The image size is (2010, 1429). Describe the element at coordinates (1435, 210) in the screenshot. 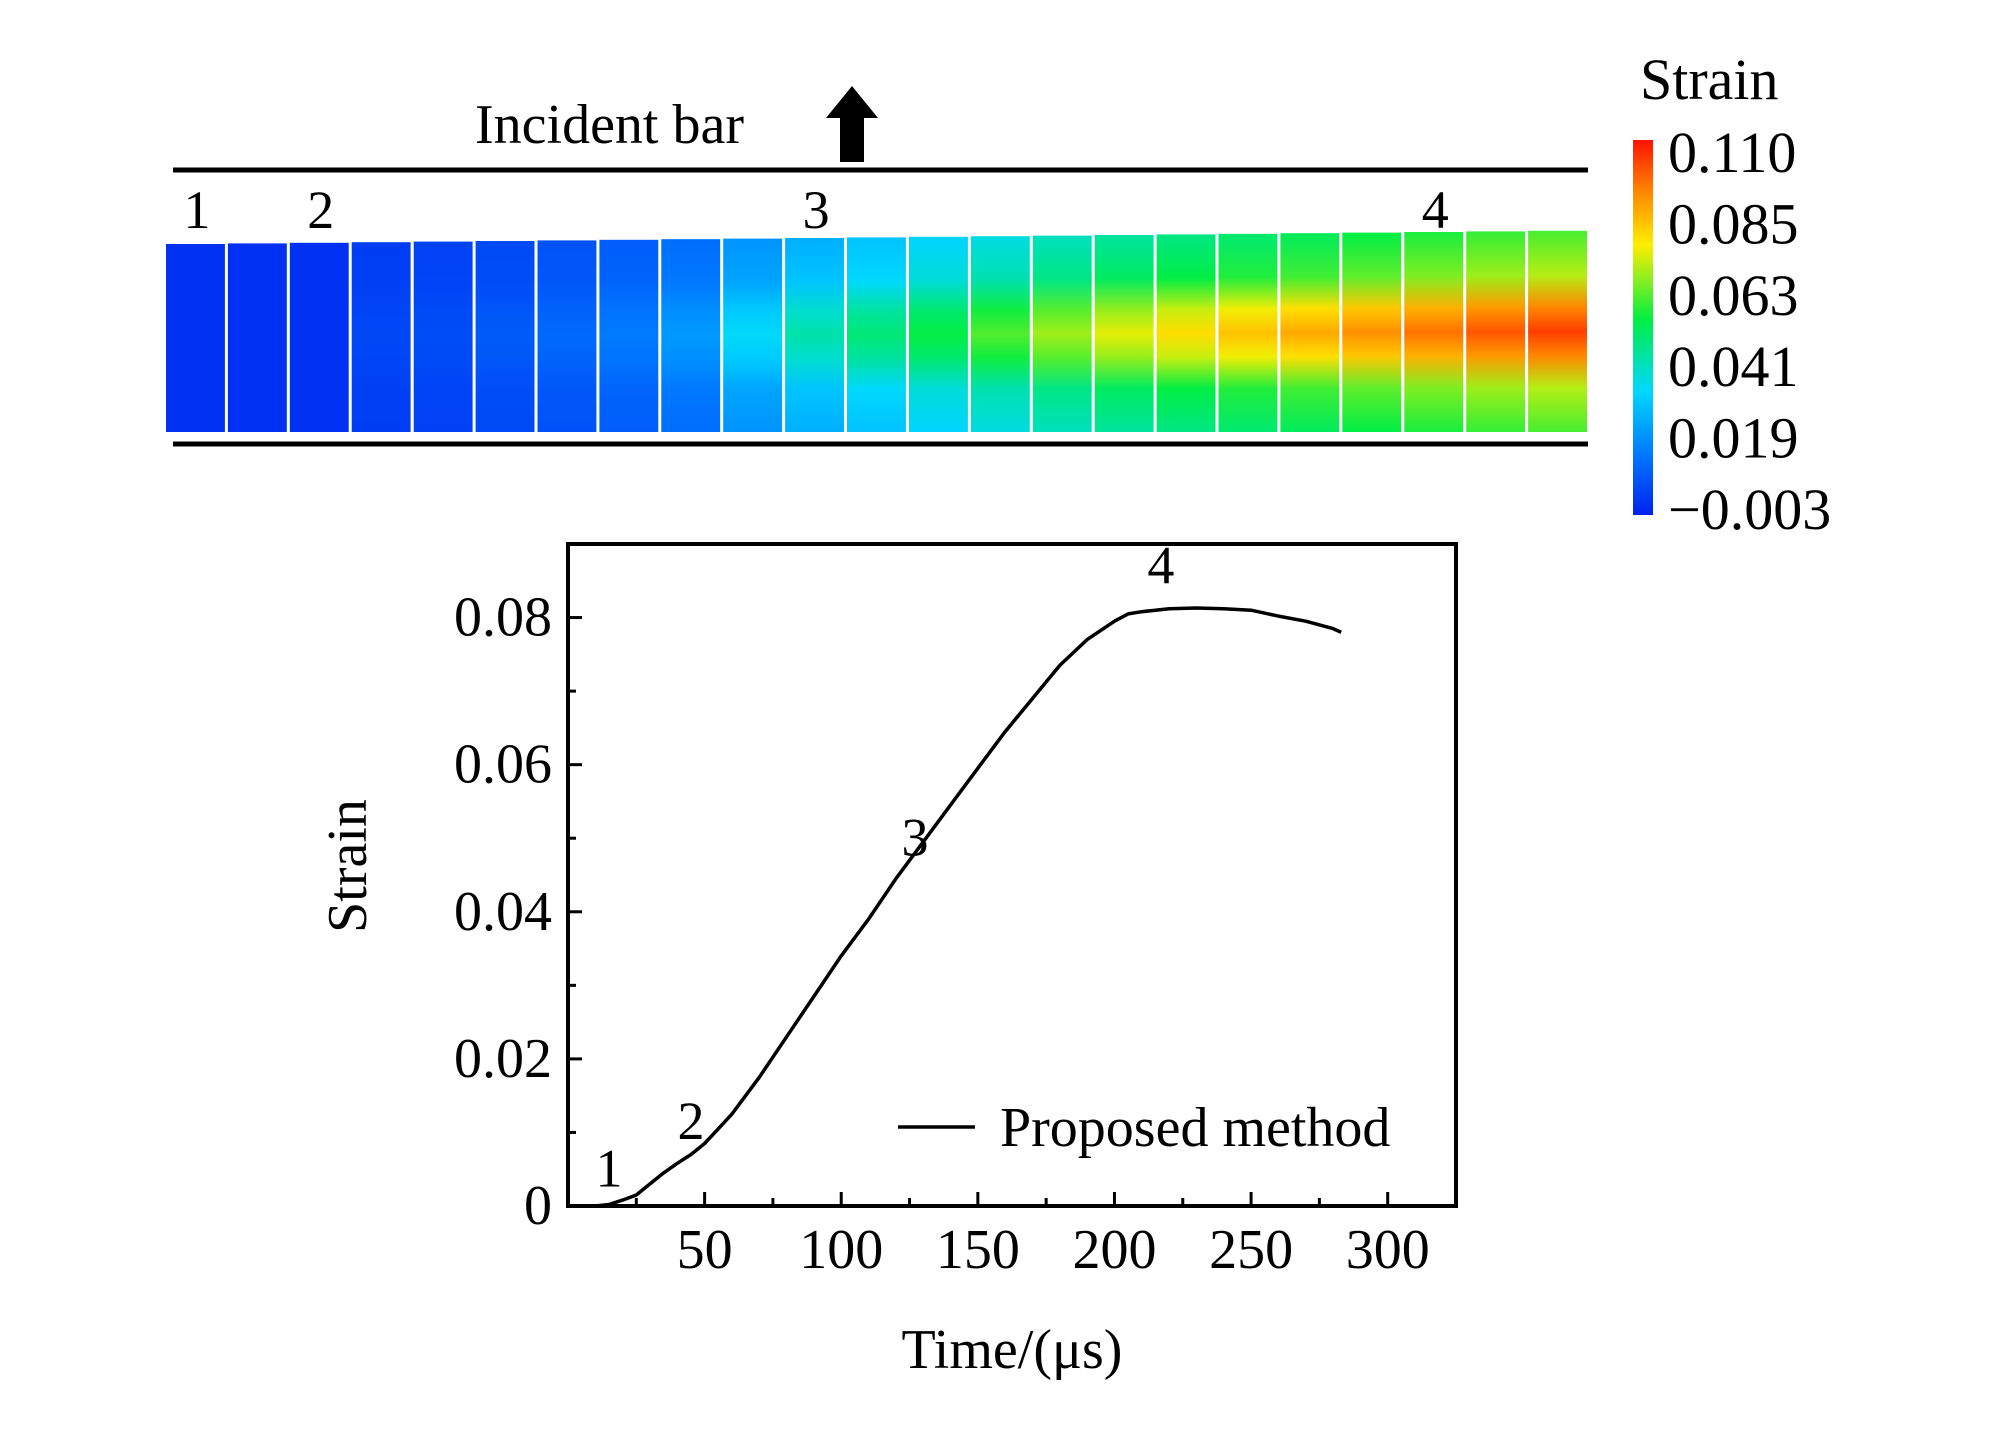

I see `frame-label: 4` at that location.